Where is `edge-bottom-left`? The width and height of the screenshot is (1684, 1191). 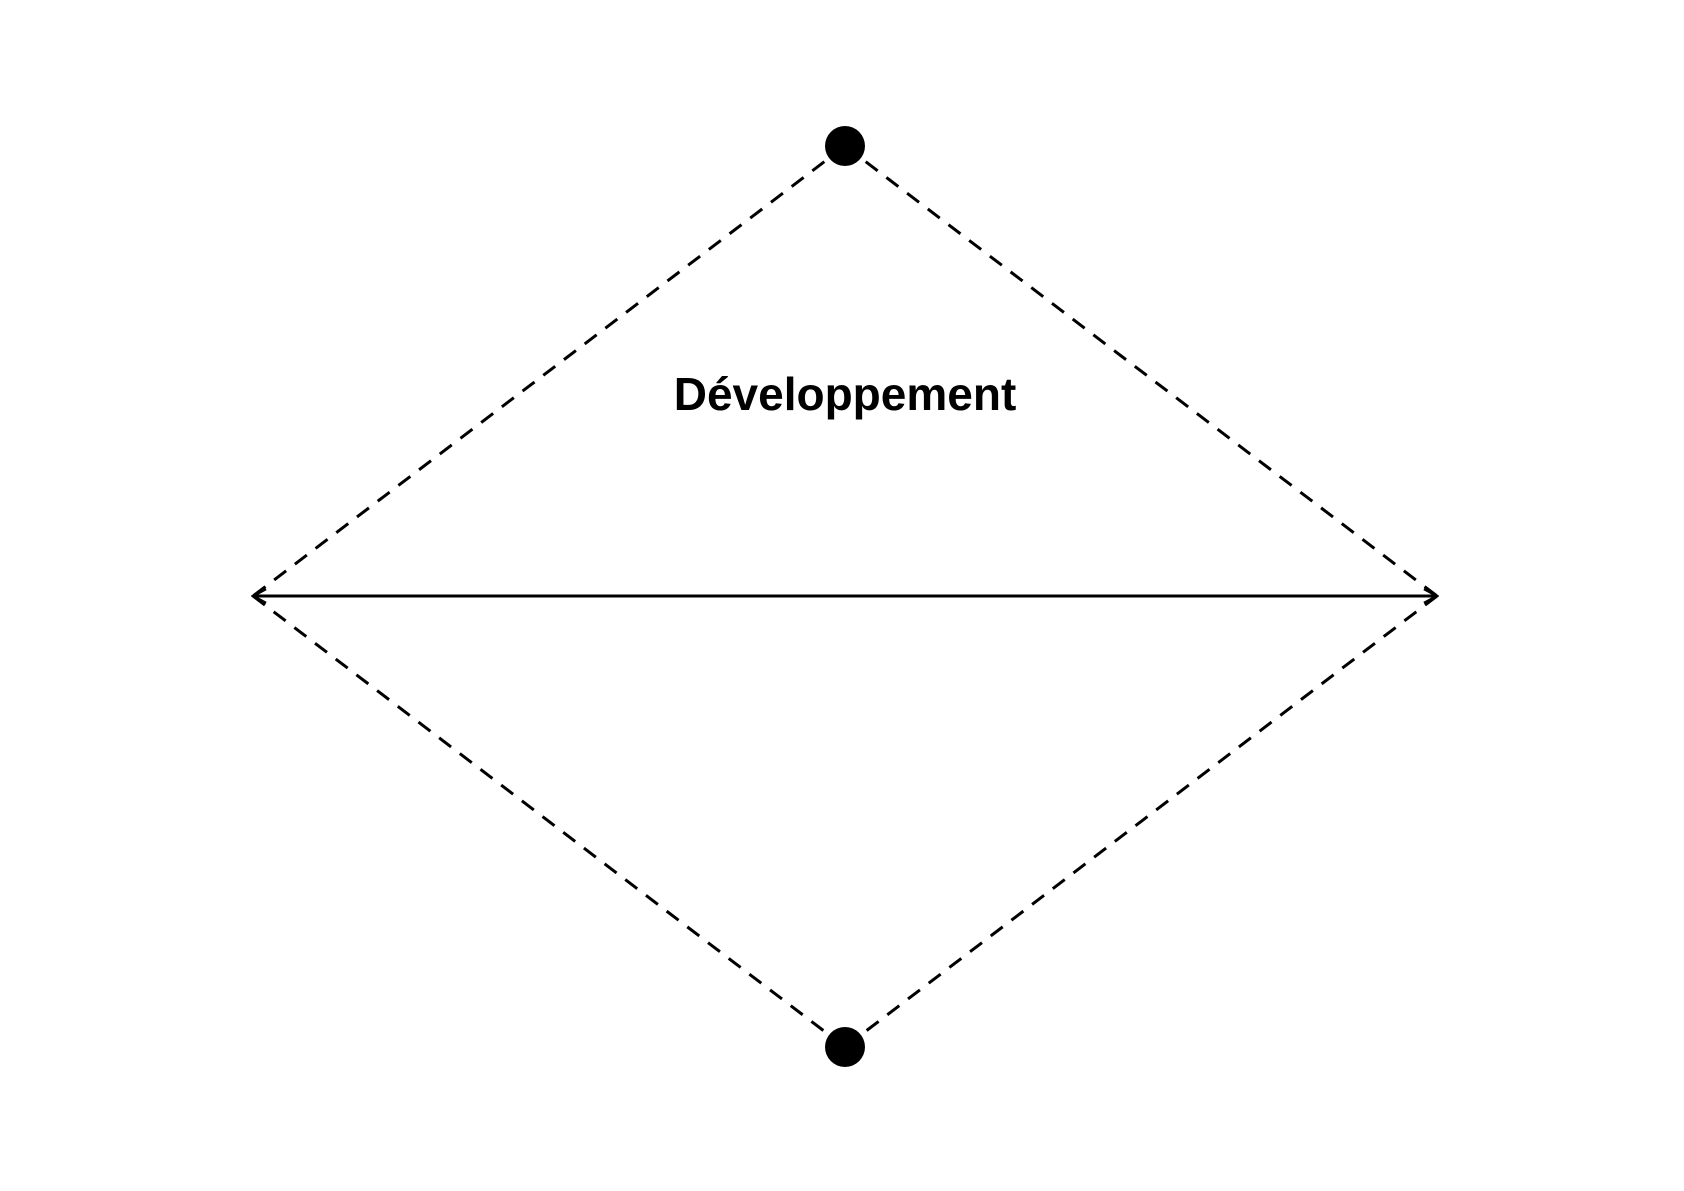
edge-bottom-left is located at coordinates (549, 821).